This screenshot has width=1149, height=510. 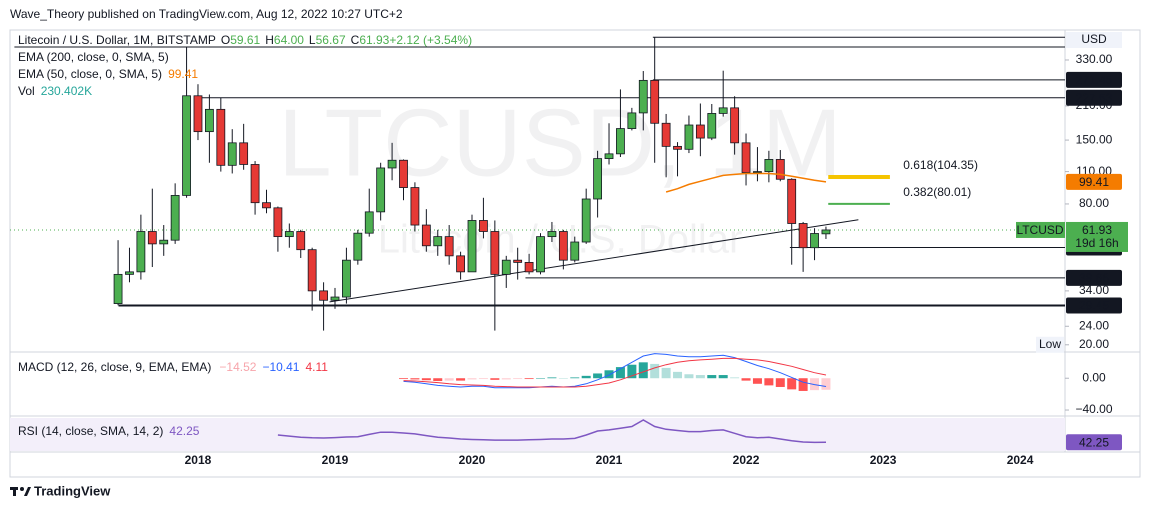 What do you see at coordinates (1050, 344) in the screenshot?
I see `low-text: Low` at bounding box center [1050, 344].